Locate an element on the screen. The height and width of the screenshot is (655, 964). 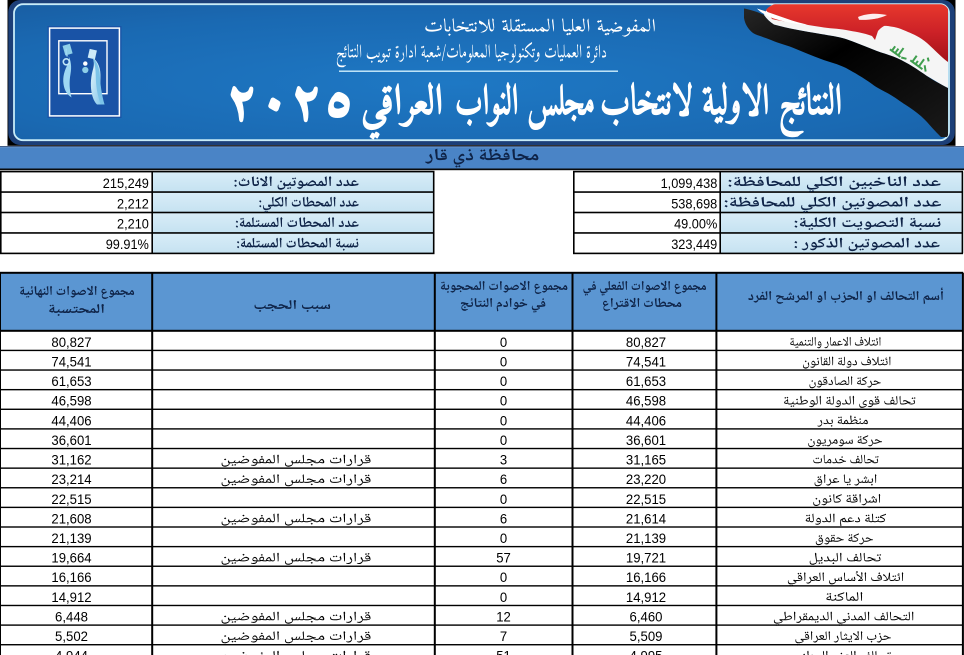
svg-text: 7 is located at coordinates (504, 636).